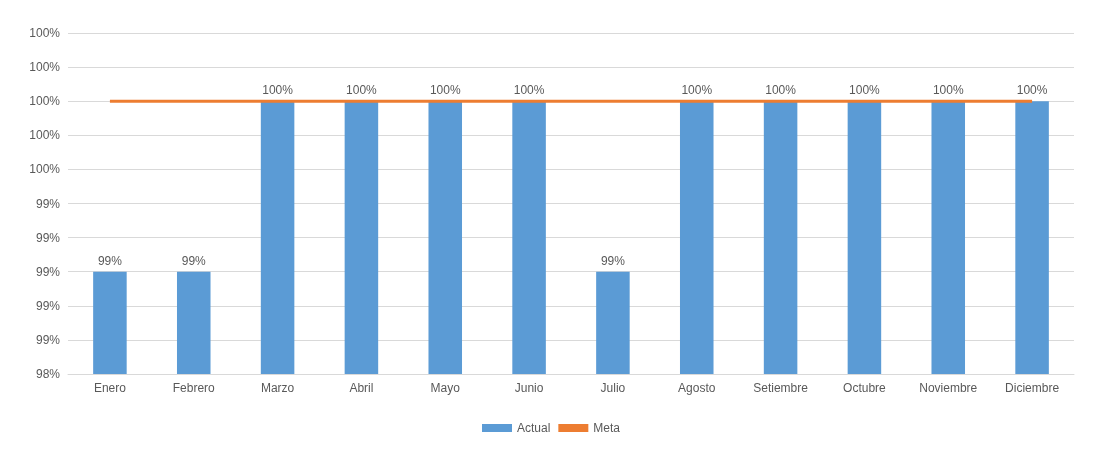  I want to click on x-tick-label: Junio, so click(529, 388).